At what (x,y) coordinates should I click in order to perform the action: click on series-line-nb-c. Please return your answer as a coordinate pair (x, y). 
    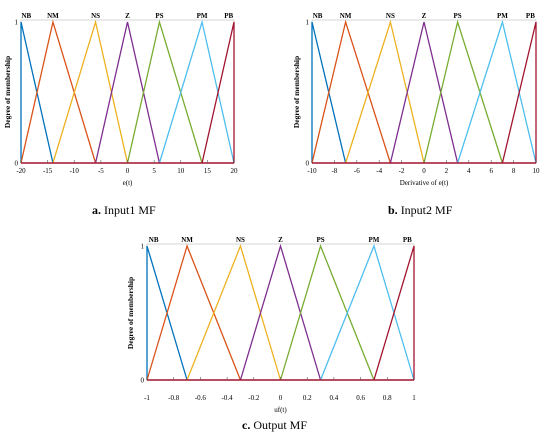
    Looking at the image, I should click on (167, 313).